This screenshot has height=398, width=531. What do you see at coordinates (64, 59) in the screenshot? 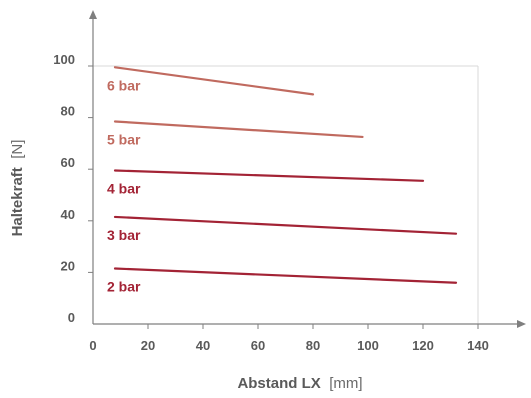
I see `y-tick-label: 100` at bounding box center [64, 59].